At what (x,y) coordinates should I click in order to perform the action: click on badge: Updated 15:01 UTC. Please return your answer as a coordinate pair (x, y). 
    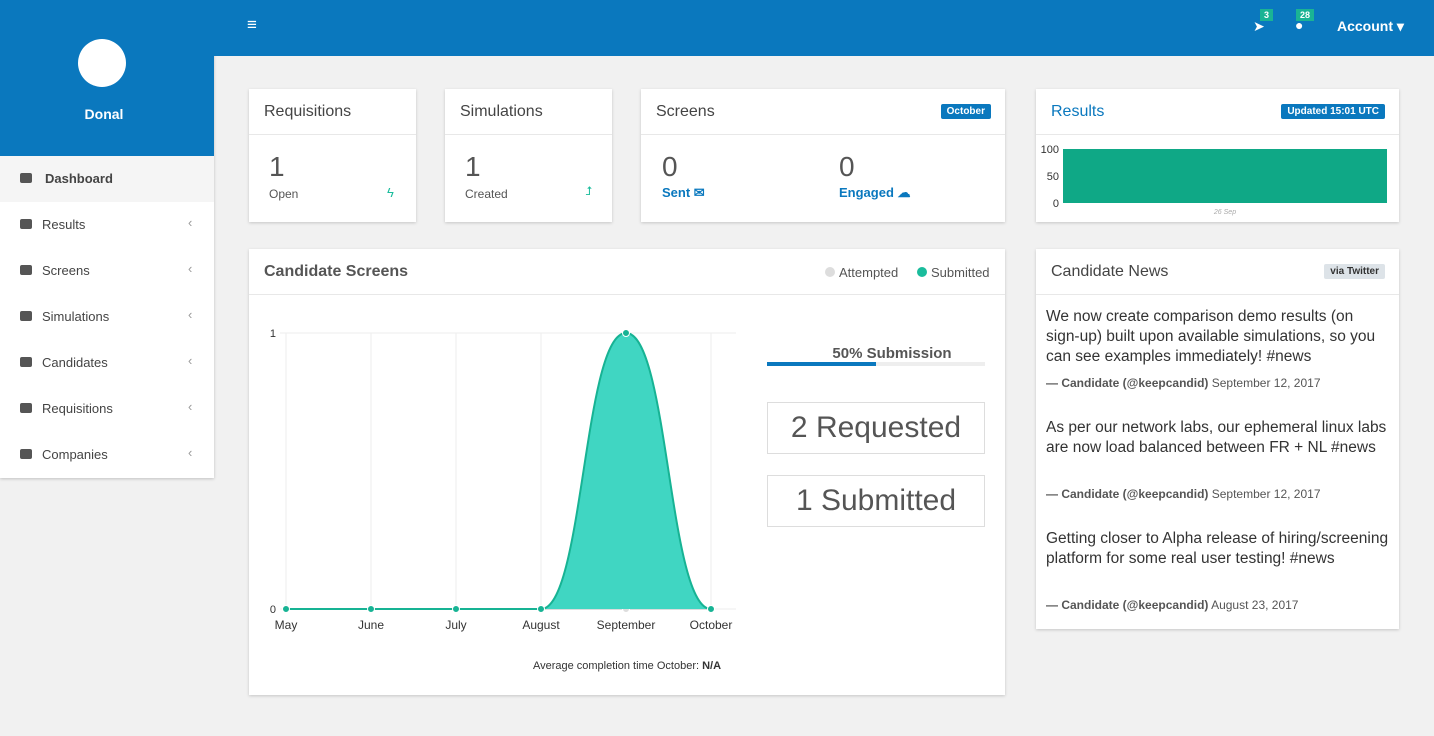
    Looking at the image, I should click on (1333, 111).